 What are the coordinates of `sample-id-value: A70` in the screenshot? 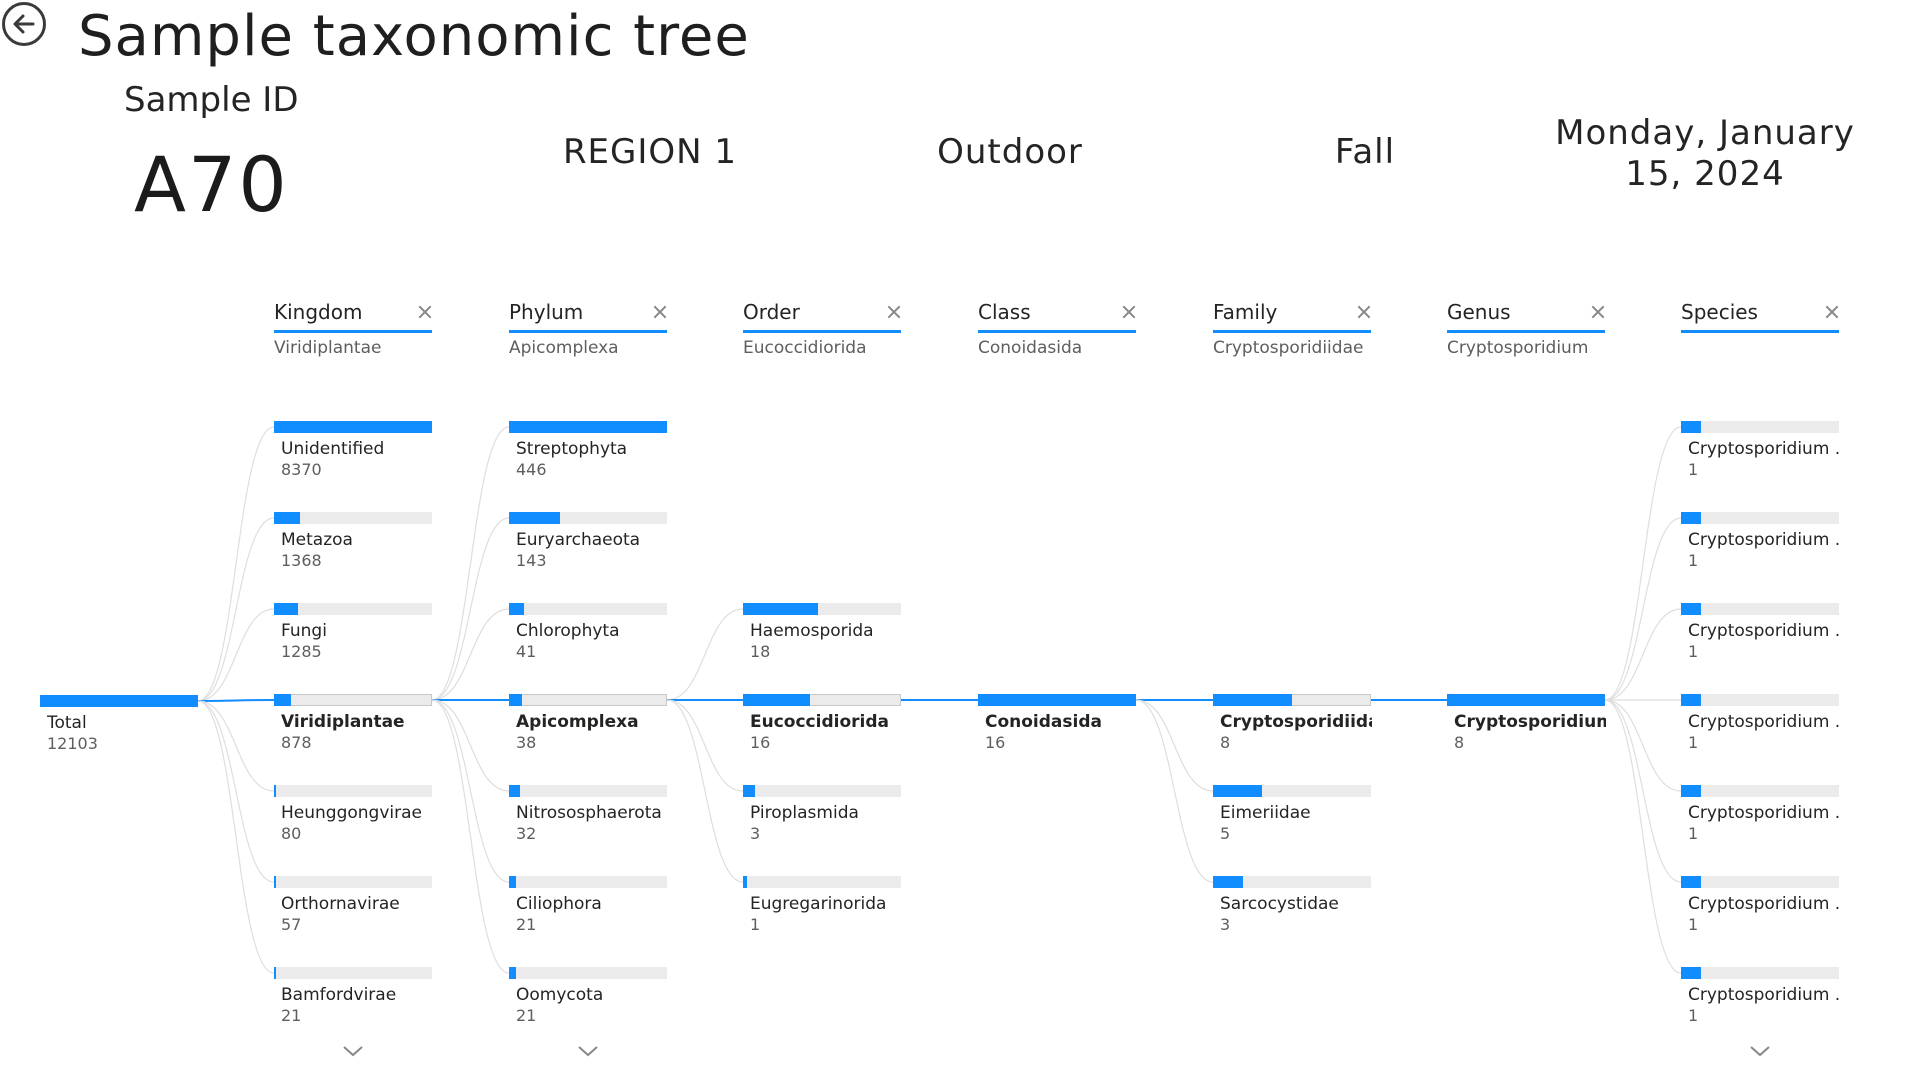 It's located at (211, 184).